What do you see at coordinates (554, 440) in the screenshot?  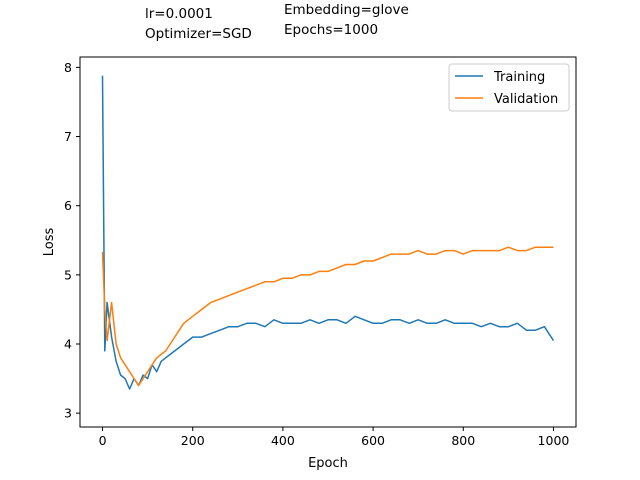 I see `x-tick-label: 1000` at bounding box center [554, 440].